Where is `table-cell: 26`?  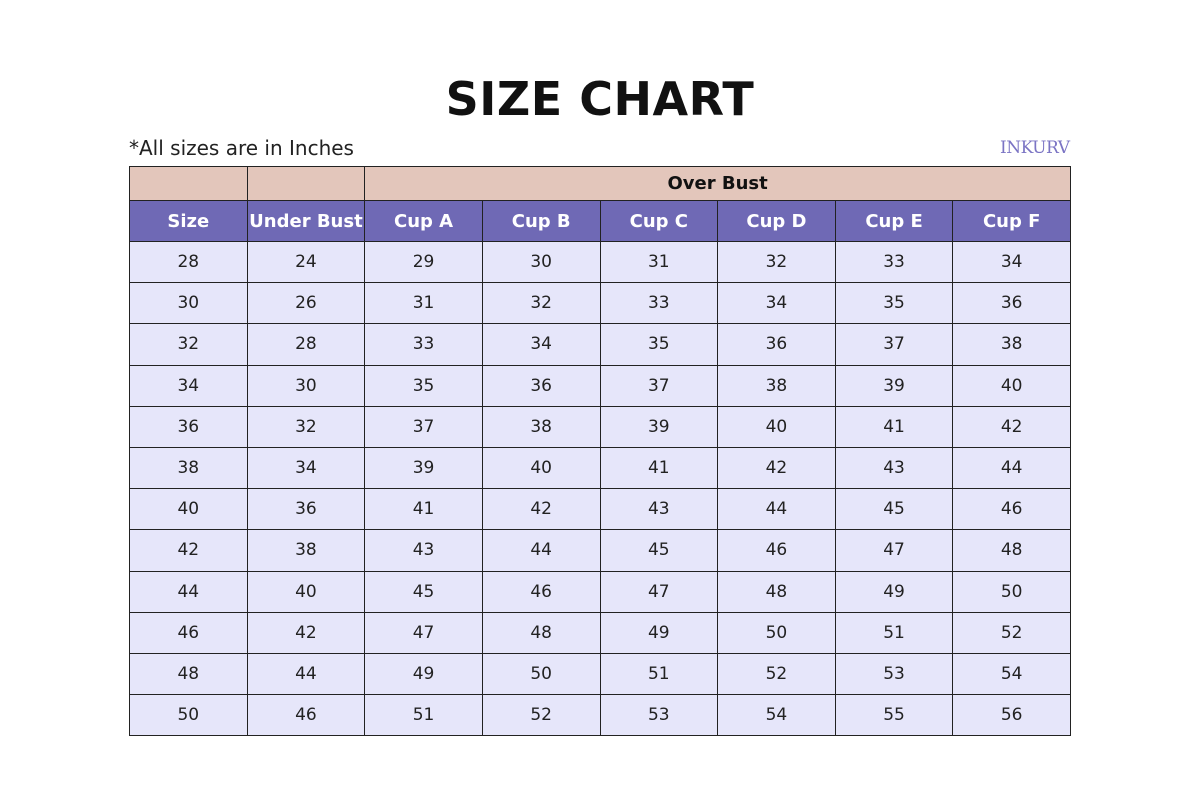 table-cell: 26 is located at coordinates (306, 303).